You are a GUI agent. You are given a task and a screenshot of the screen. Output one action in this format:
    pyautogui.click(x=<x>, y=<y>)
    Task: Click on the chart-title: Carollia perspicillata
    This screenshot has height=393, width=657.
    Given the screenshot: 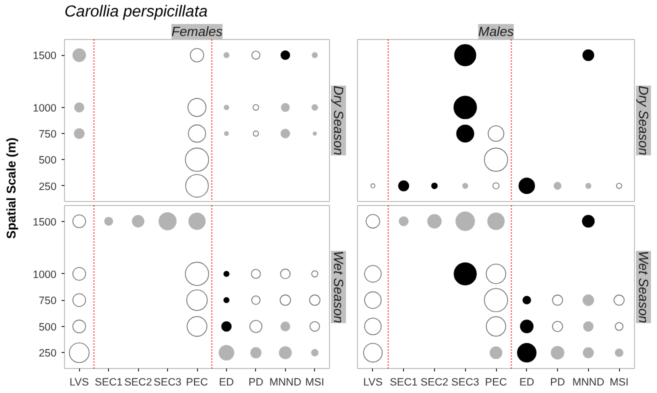 What is the action you would take?
    pyautogui.click(x=136, y=12)
    